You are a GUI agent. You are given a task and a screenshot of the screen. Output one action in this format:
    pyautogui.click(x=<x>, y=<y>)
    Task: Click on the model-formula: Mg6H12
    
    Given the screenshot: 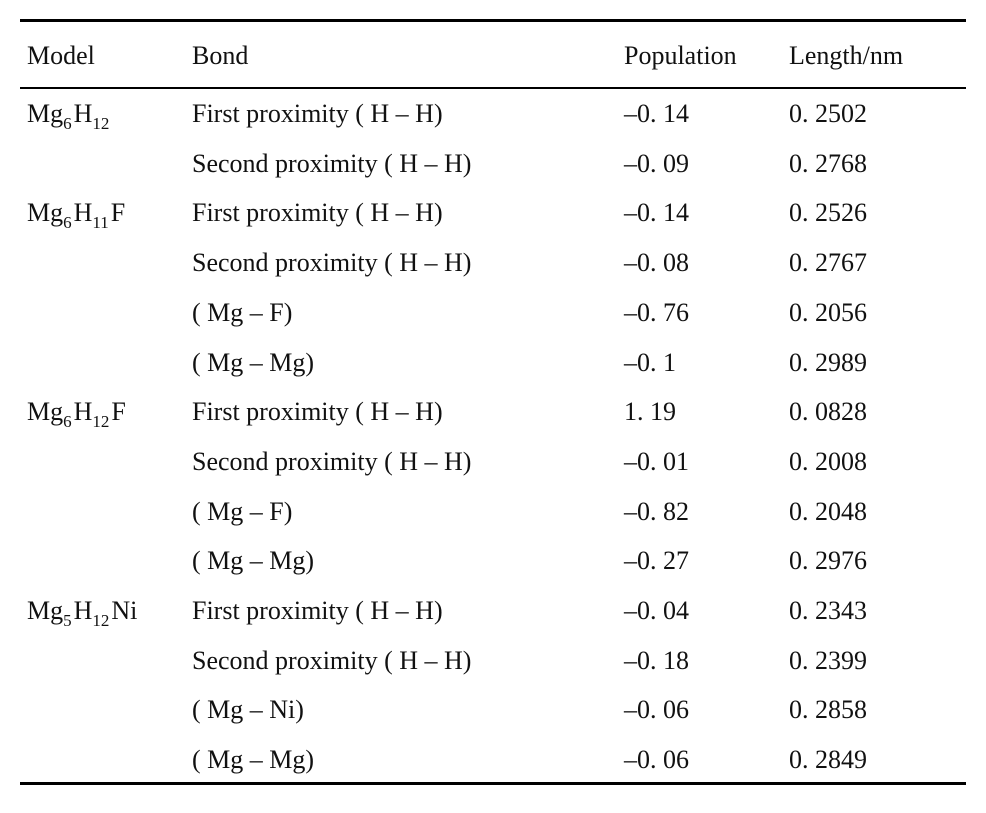 What is the action you would take?
    pyautogui.click(x=69, y=116)
    